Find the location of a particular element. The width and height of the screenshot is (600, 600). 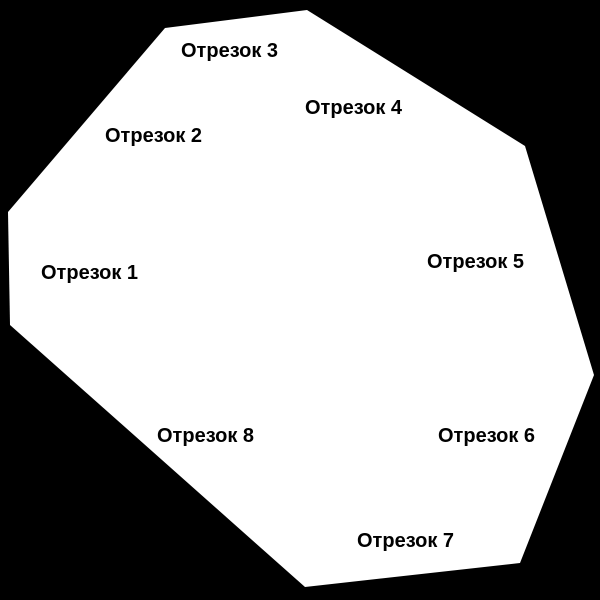

segment-label-7: Отрезок 7 is located at coordinates (405, 541).